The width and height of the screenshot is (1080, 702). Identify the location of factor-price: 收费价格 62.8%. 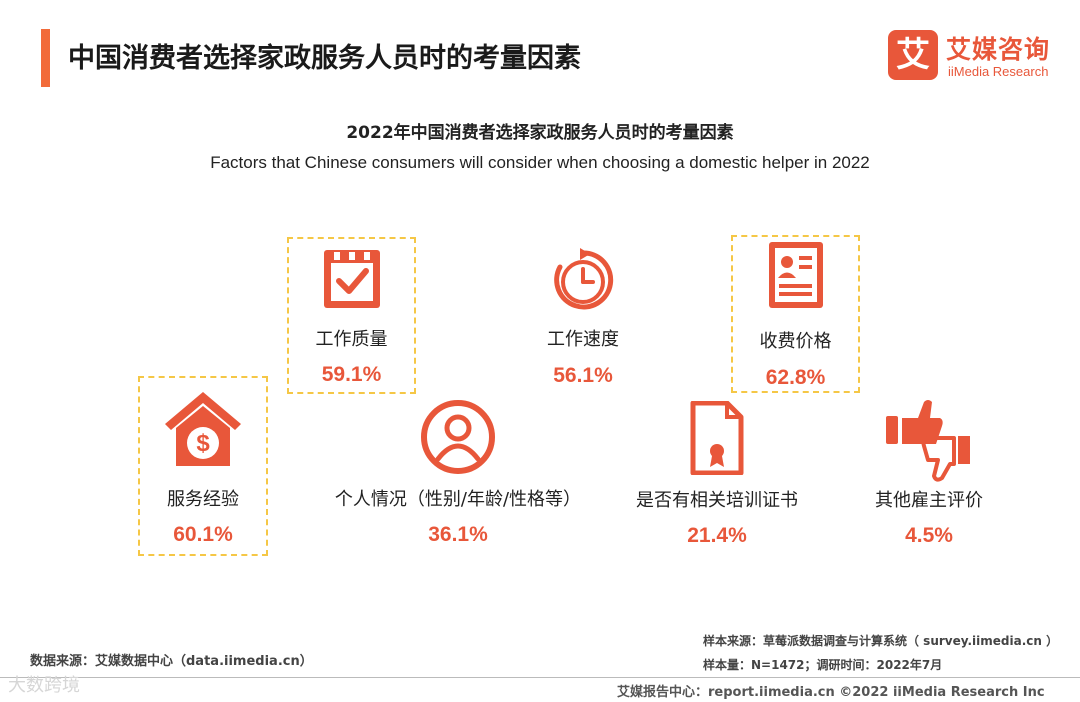
(795, 314).